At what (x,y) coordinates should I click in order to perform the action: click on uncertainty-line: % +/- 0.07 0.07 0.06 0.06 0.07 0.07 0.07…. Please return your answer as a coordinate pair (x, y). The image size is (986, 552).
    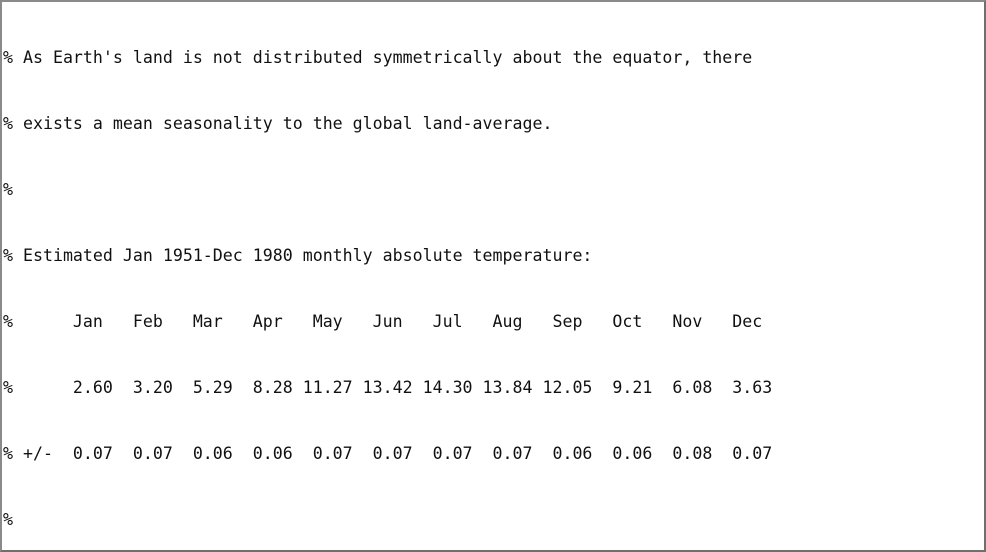
    Looking at the image, I should click on (388, 453).